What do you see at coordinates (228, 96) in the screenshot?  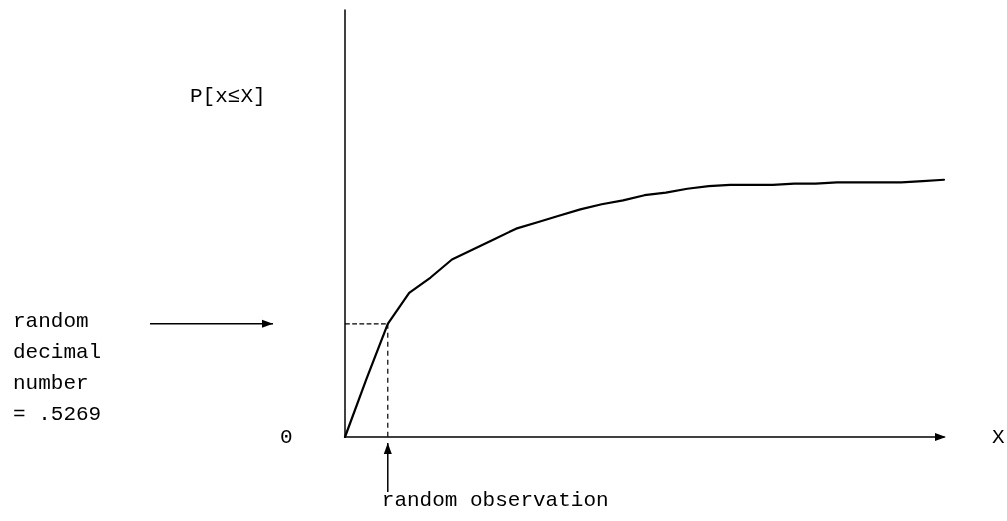 I see `text: P[x≤X]` at bounding box center [228, 96].